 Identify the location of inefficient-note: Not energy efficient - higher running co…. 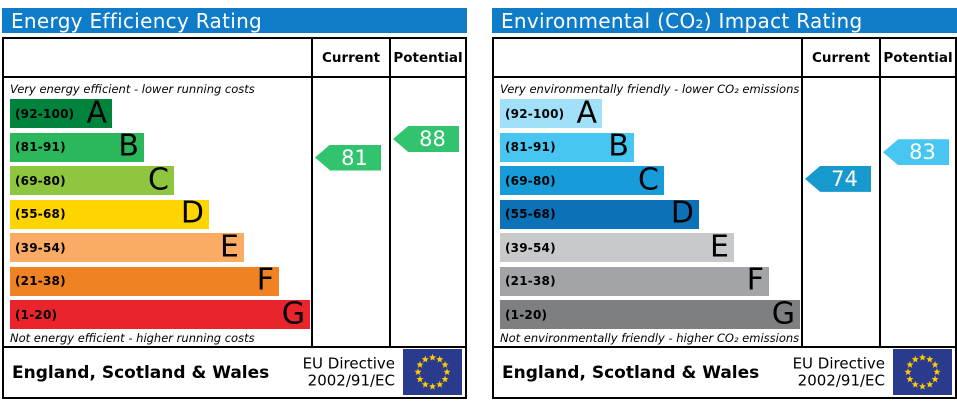
(132, 338).